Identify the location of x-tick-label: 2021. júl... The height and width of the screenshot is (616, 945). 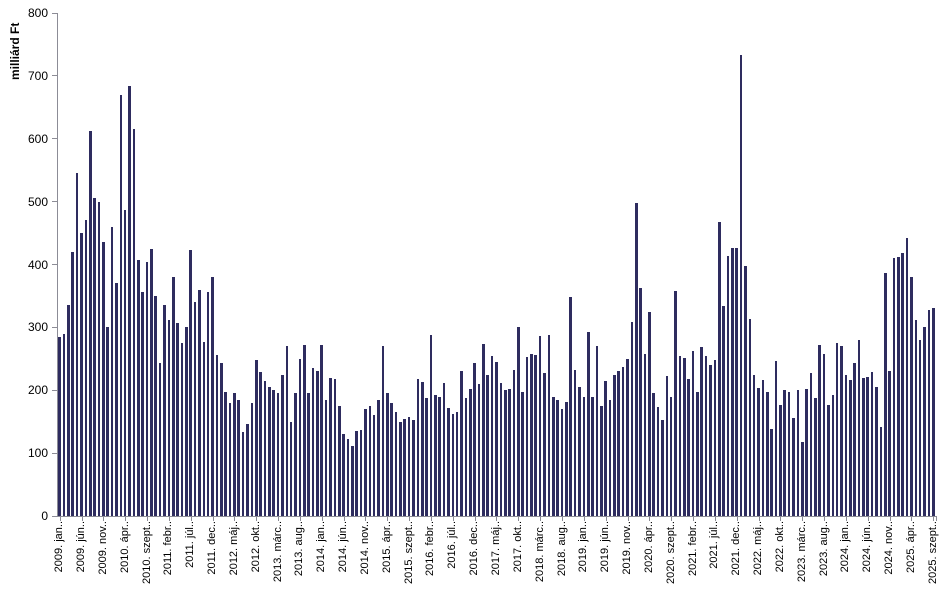
(714, 545).